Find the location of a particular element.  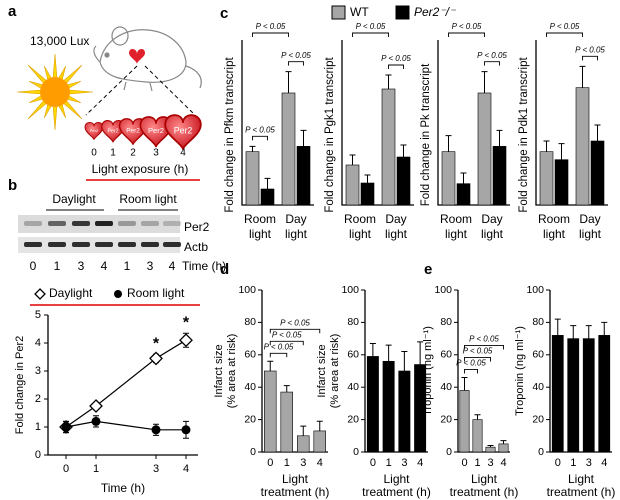

heart-icon is located at coordinates (137, 56).